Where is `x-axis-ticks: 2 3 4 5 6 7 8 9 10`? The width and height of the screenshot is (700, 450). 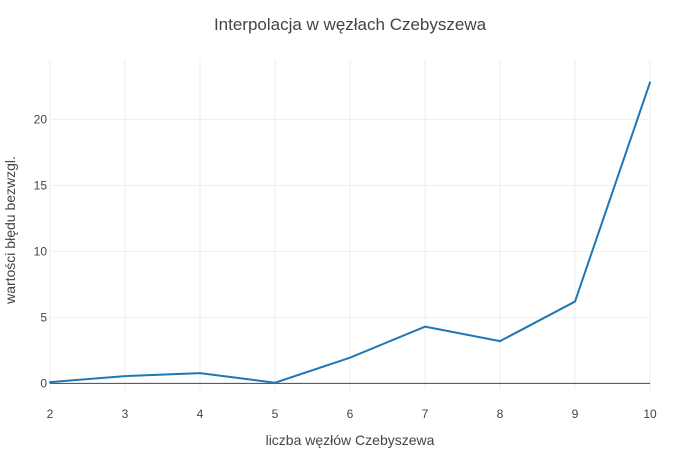 x-axis-ticks: 2 3 4 5 6 7 8 9 10 is located at coordinates (352, 414).